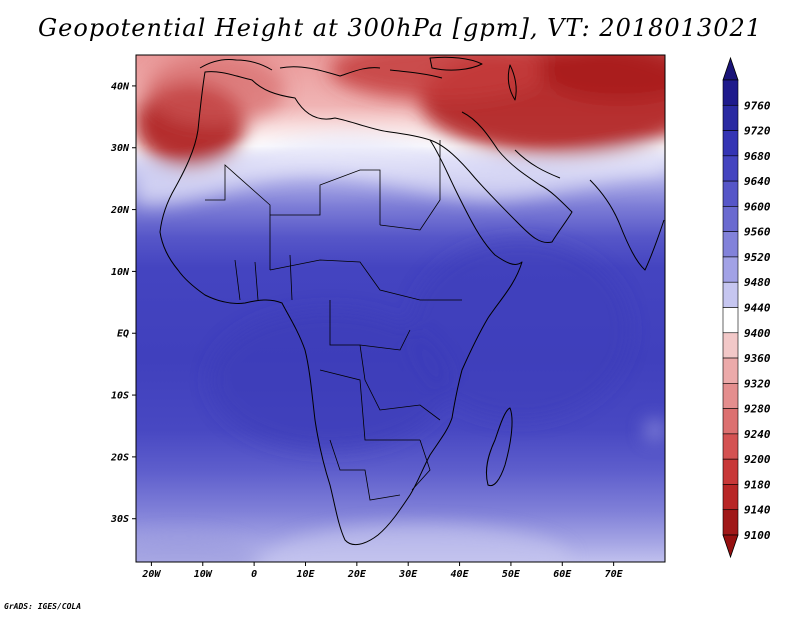  What do you see at coordinates (757, 333) in the screenshot?
I see `colorbar-label: 9400` at bounding box center [757, 333].